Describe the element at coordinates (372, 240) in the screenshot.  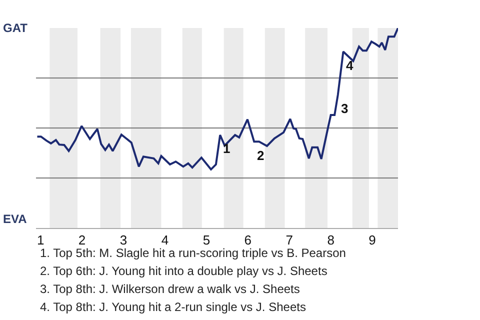
I see `x-tick-label: 9` at that location.